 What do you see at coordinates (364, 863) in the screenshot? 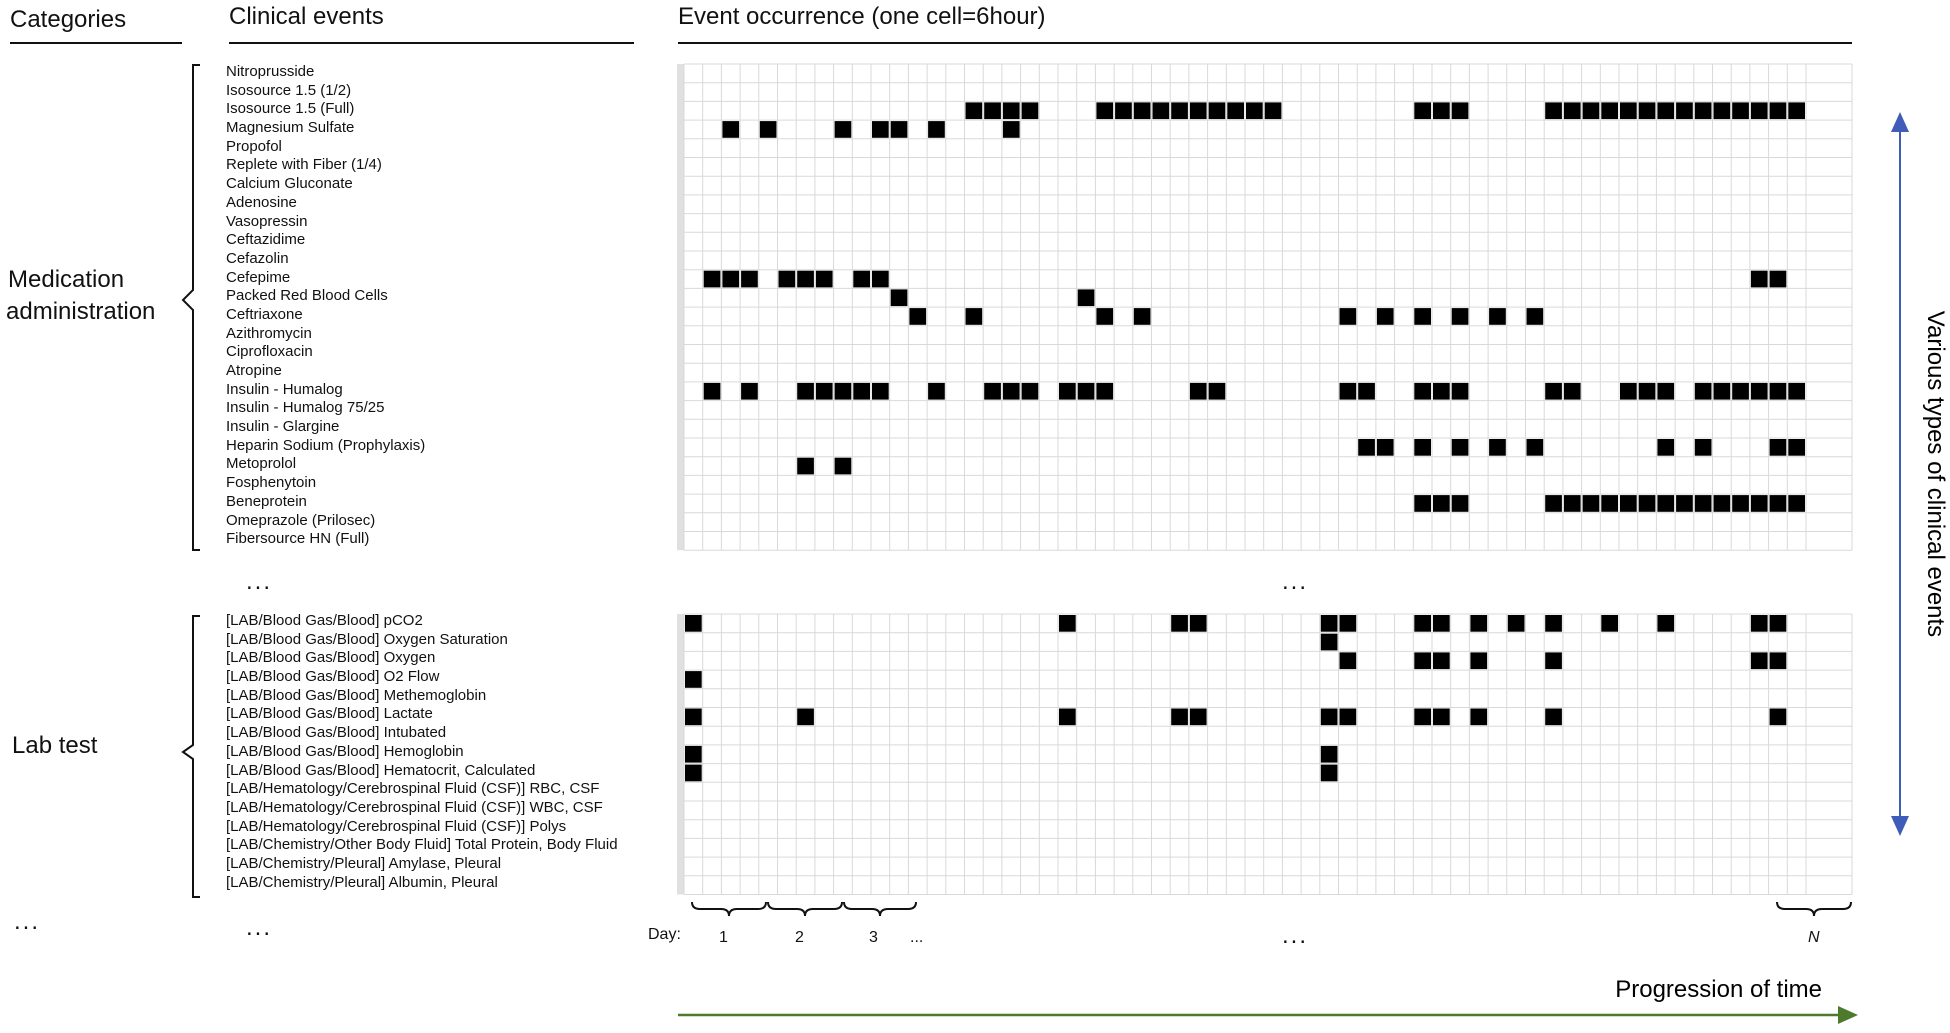
I see `lab-event-label: [LAB/Chemistry/Pleural] Amylase, Pleural` at bounding box center [364, 863].